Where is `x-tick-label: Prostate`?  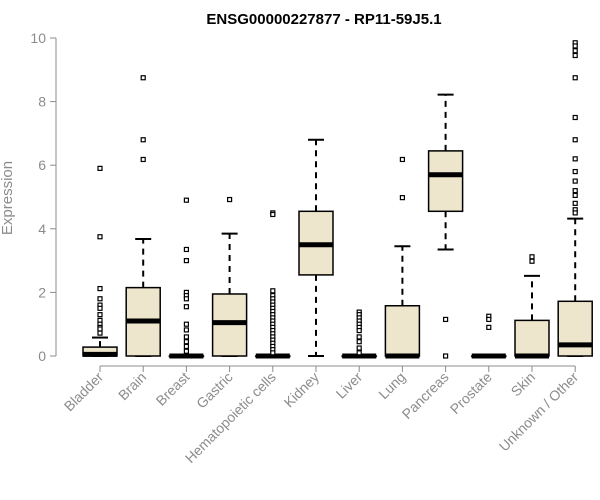
x-tick-label: Prostate is located at coordinates (471, 393).